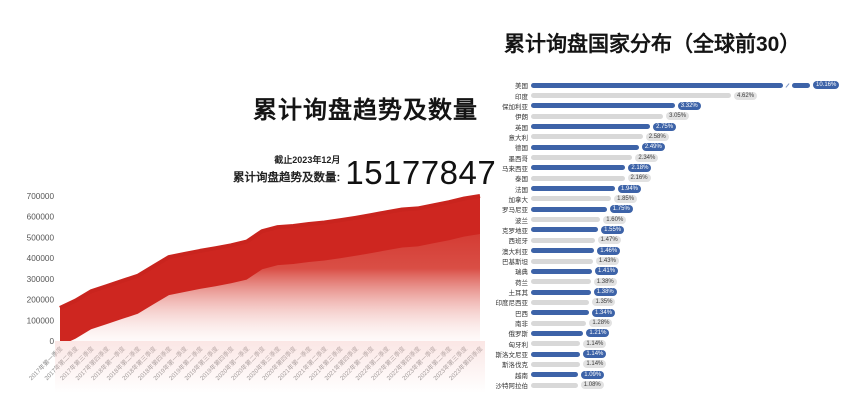 Image resolution: width=852 pixels, height=411 pixels. I want to click on axis-gradient-wash, so click(270, 367).